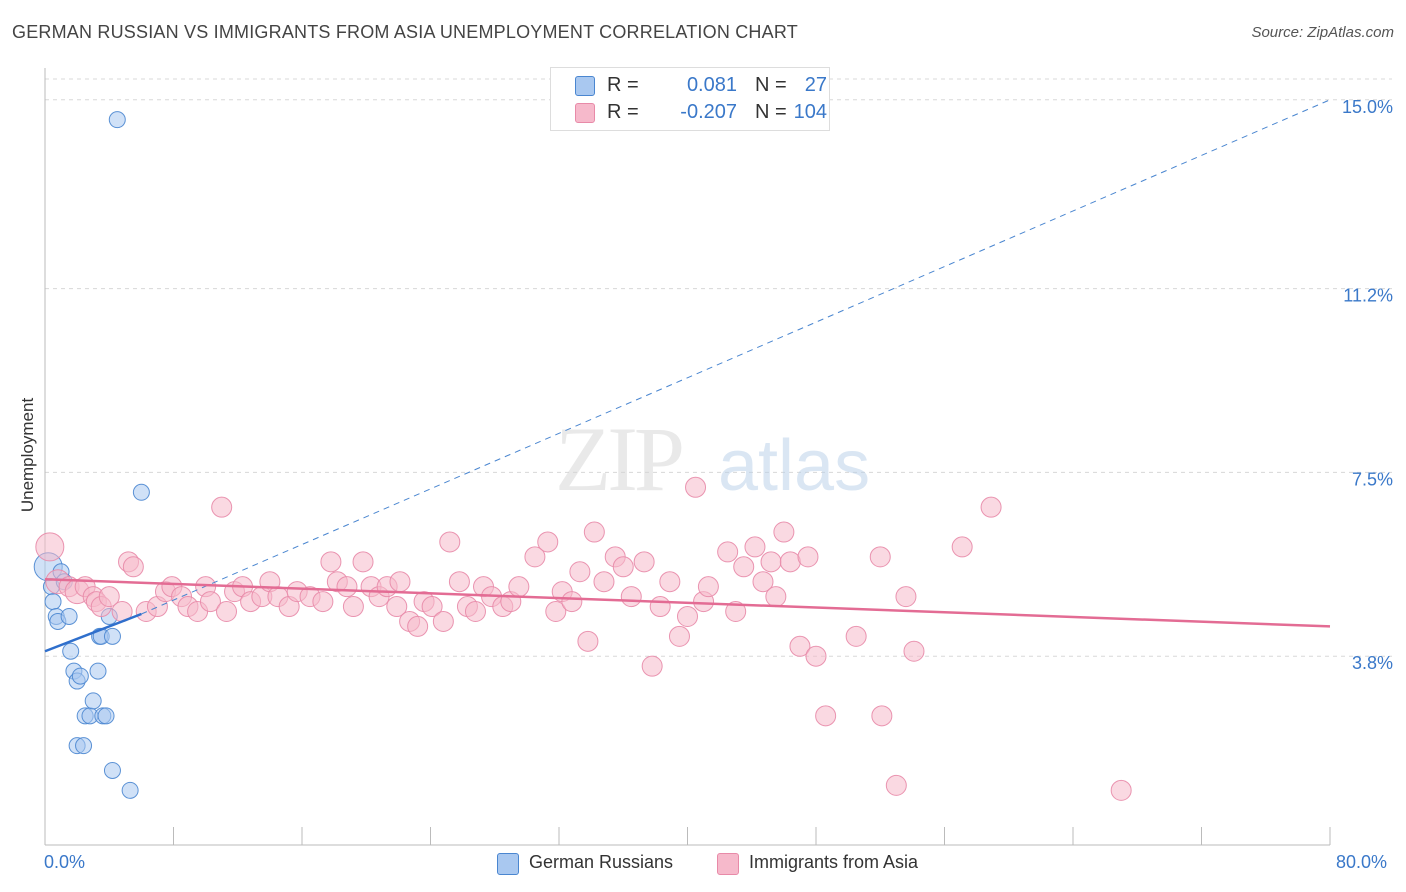  Describe the element at coordinates (1367, 385) in the screenshot. I see `y-tick-labels: 3.8% 7.5% 11.2% 15.0%` at that location.